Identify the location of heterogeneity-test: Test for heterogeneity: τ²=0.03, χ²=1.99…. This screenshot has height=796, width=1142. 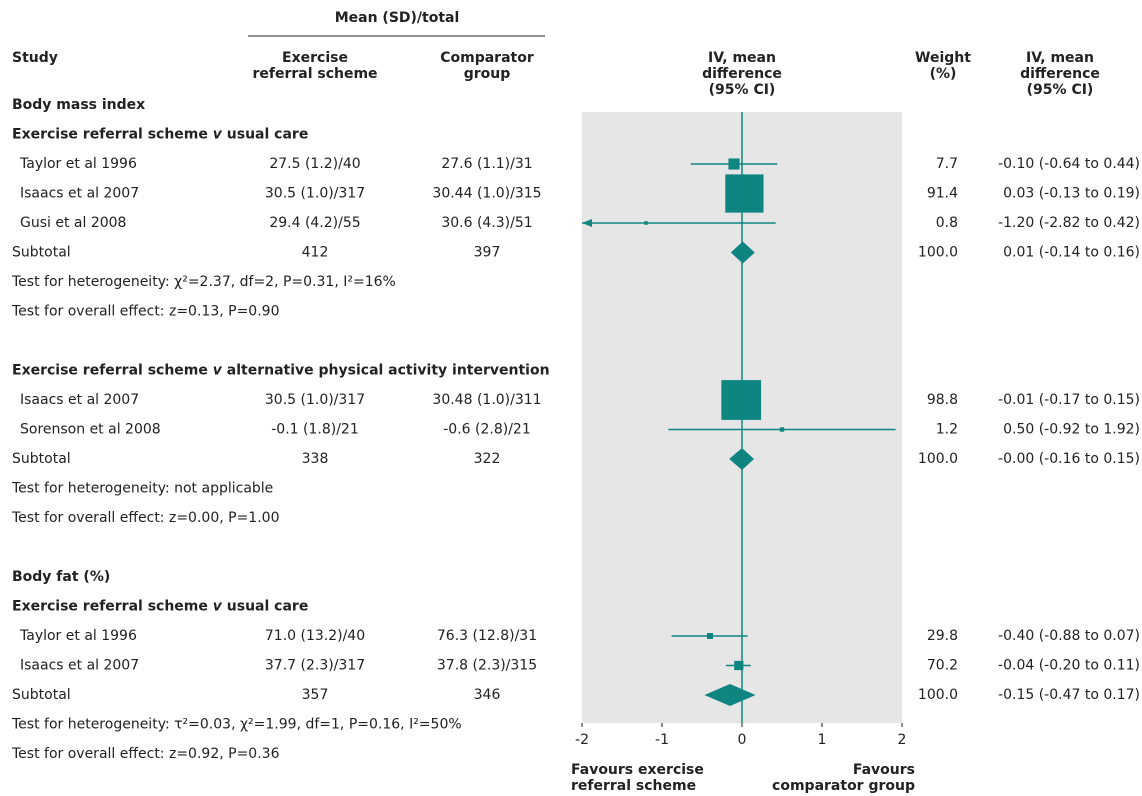
(236, 725).